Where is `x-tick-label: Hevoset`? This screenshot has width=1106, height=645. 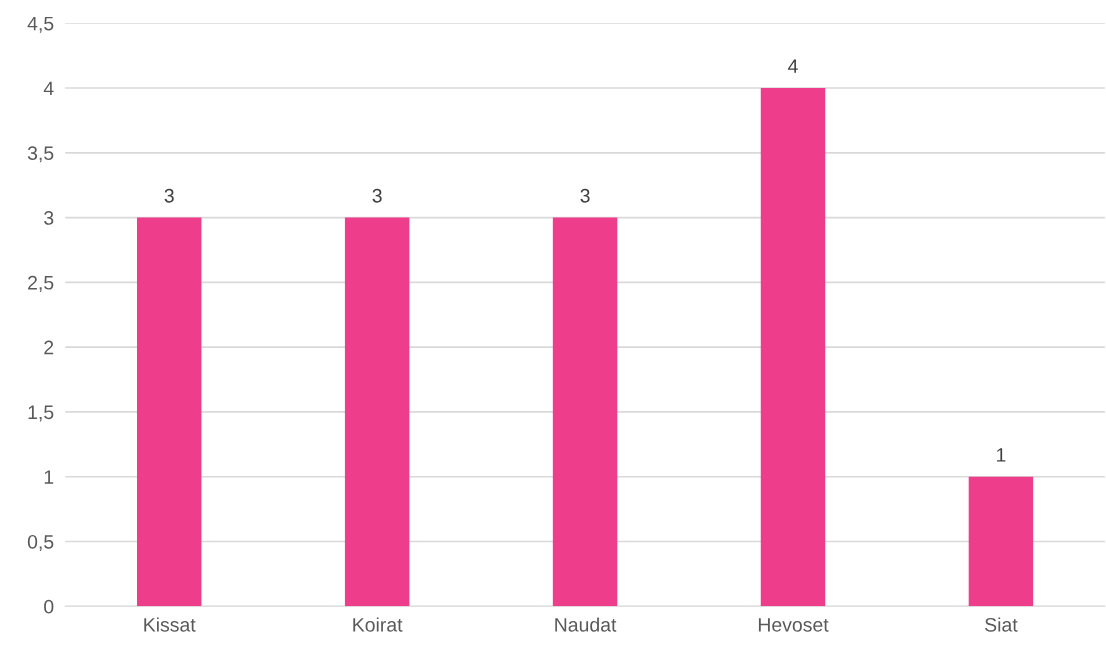
x-tick-label: Hevoset is located at coordinates (793, 625).